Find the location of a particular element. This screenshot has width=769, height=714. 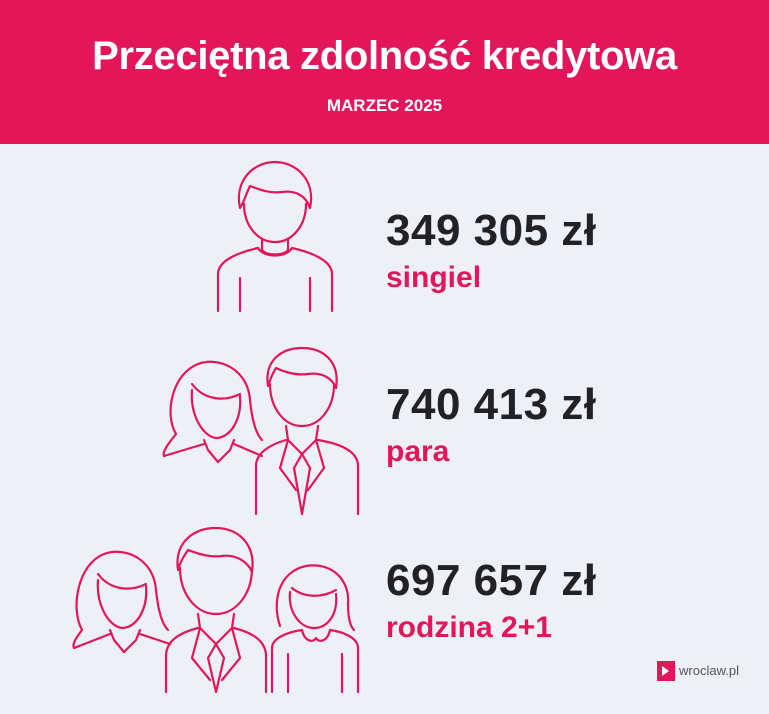

logo-text: wroclaw.pl is located at coordinates (709, 670).